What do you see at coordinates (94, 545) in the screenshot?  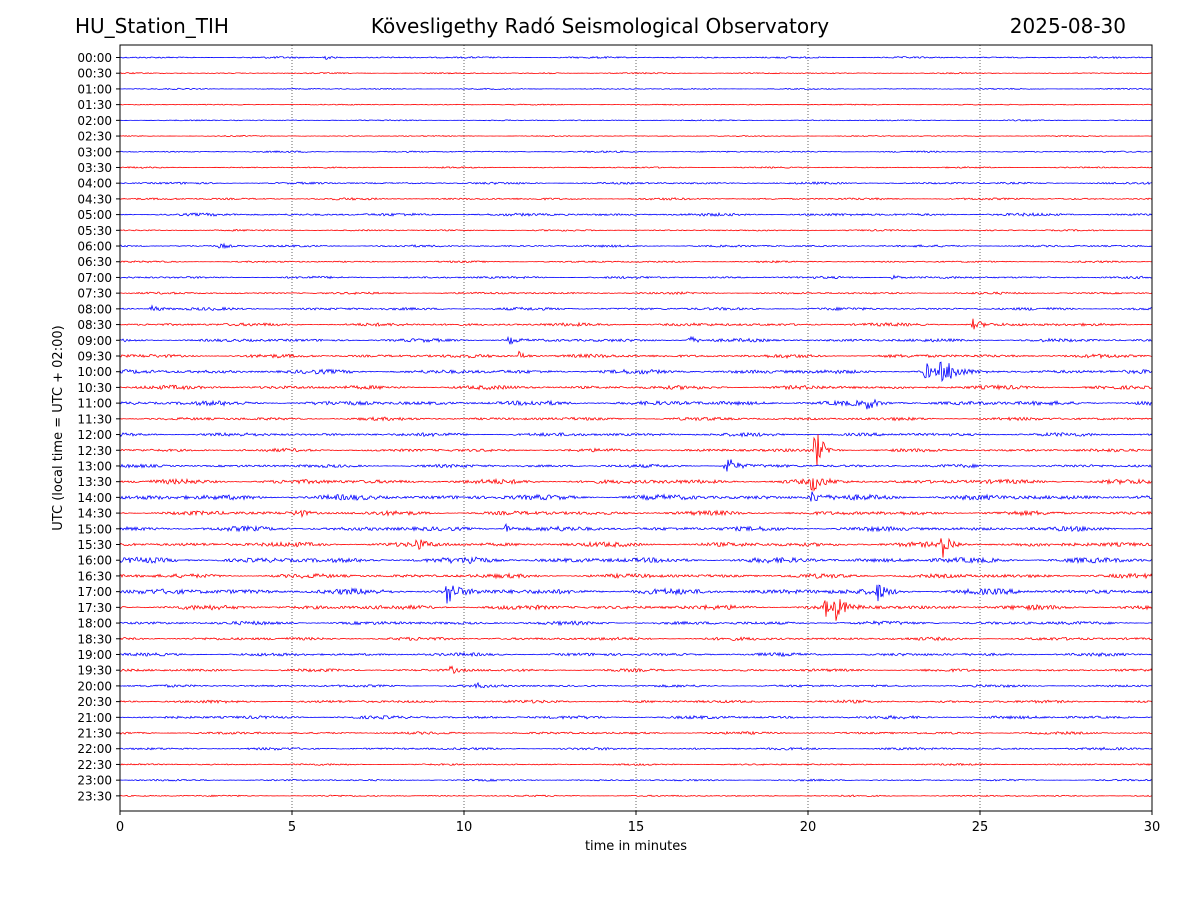 I see `row-label: 15:30` at bounding box center [94, 545].